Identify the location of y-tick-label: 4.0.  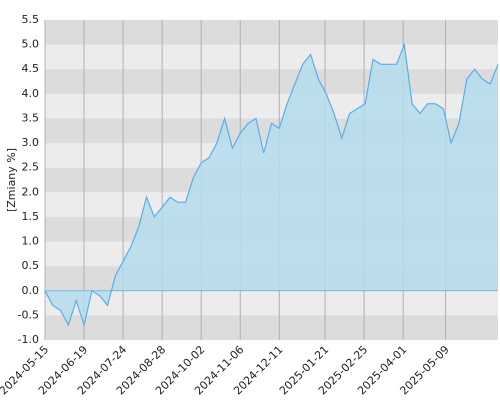
(31, 93).